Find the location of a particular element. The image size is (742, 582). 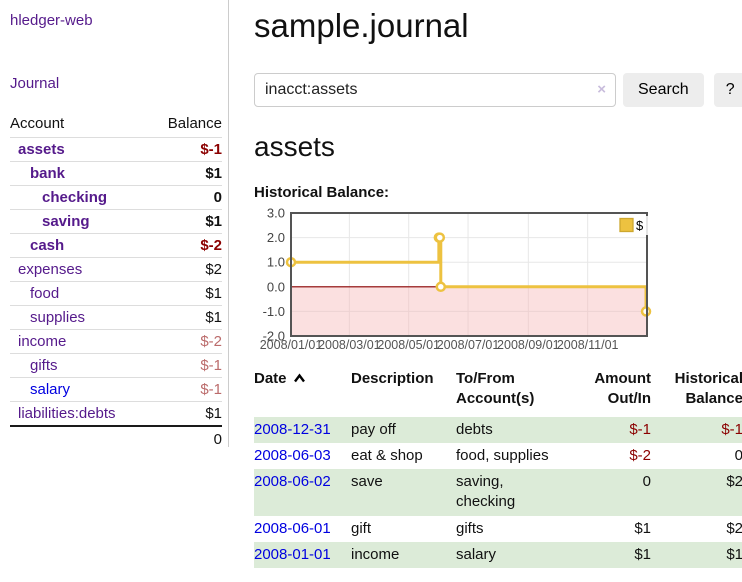

svg-text: 0.0 is located at coordinates (276, 286).